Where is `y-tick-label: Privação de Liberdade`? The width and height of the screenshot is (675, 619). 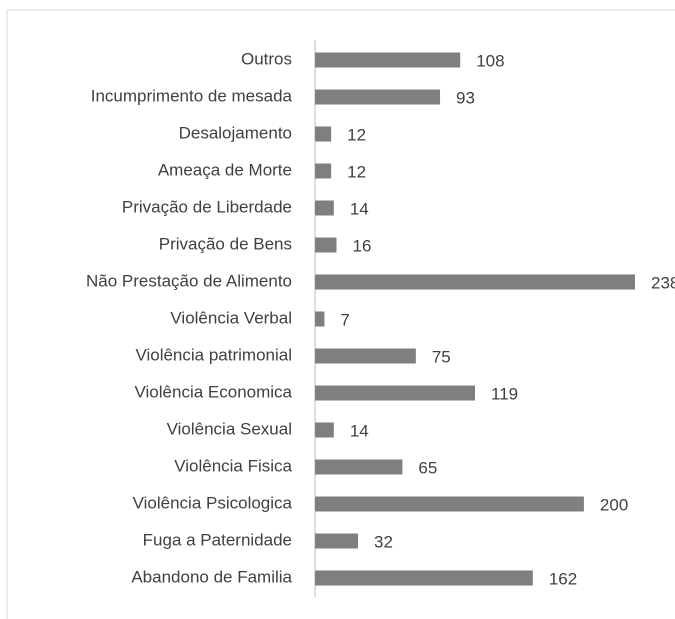
y-tick-label: Privação de Liberdade is located at coordinates (207, 206).